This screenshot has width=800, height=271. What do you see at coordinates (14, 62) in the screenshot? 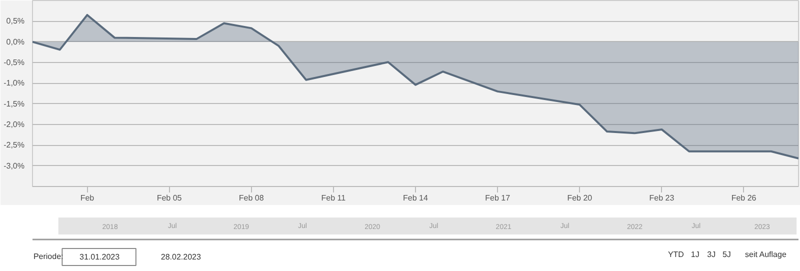
I see `y-tick-label: -0,5%` at bounding box center [14, 62].